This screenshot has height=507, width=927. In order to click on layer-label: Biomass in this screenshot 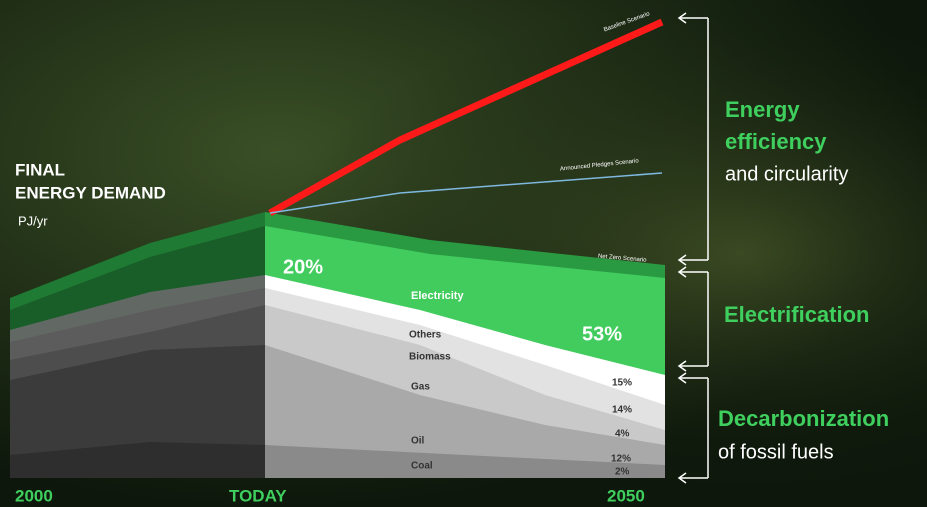, I will do `click(430, 357)`.